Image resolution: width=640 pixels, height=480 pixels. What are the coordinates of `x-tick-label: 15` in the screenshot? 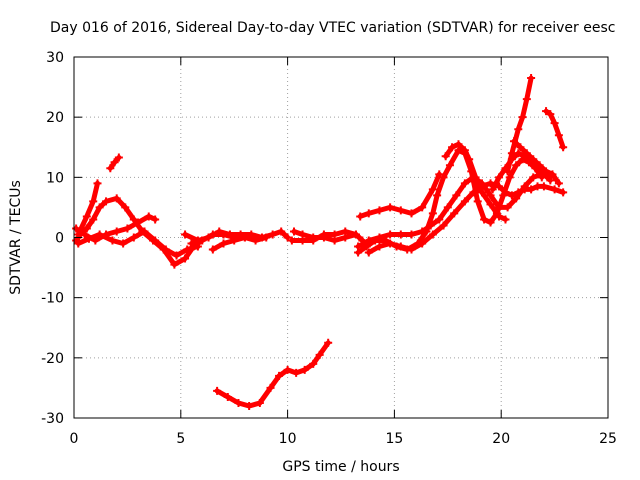 It's located at (394, 439).